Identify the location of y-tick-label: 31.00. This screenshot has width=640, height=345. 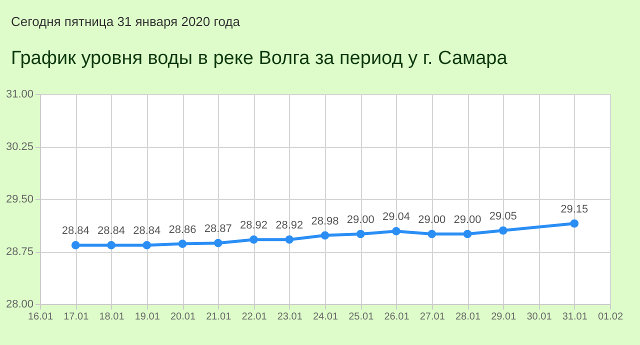
(20, 94).